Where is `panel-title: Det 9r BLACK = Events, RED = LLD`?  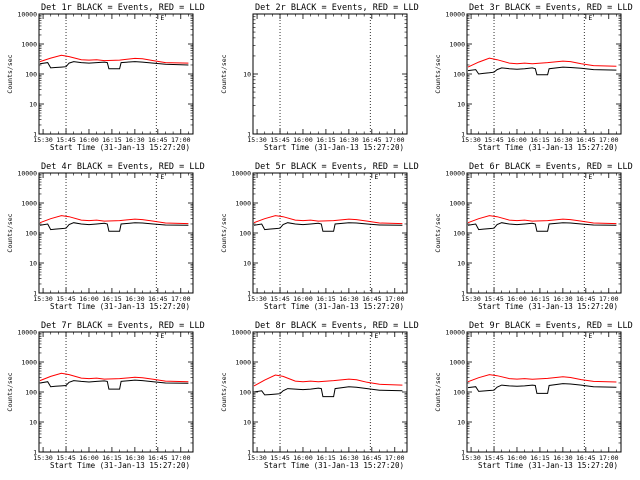 panel-title: Det 9r BLACK = Events, RED = LLD is located at coordinates (551, 326).